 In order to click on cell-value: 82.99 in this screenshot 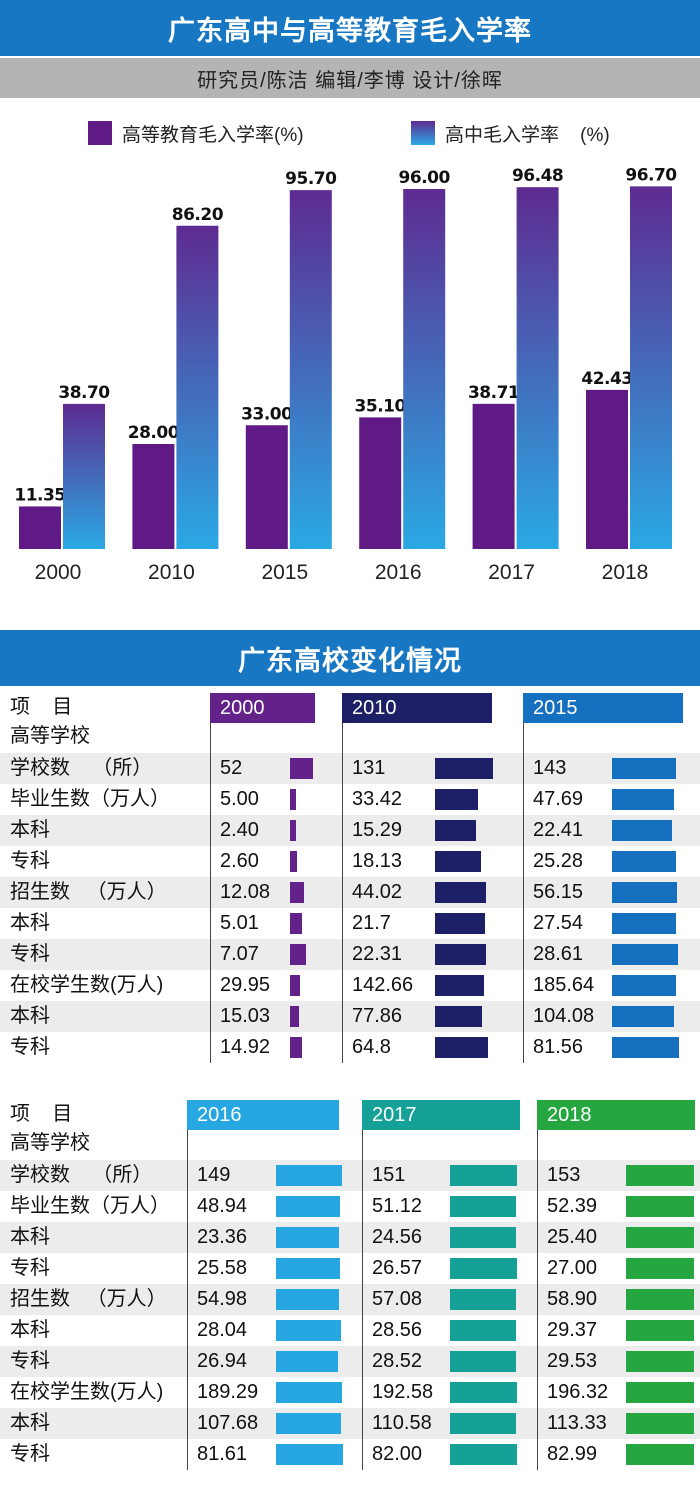, I will do `click(572, 1454)`.